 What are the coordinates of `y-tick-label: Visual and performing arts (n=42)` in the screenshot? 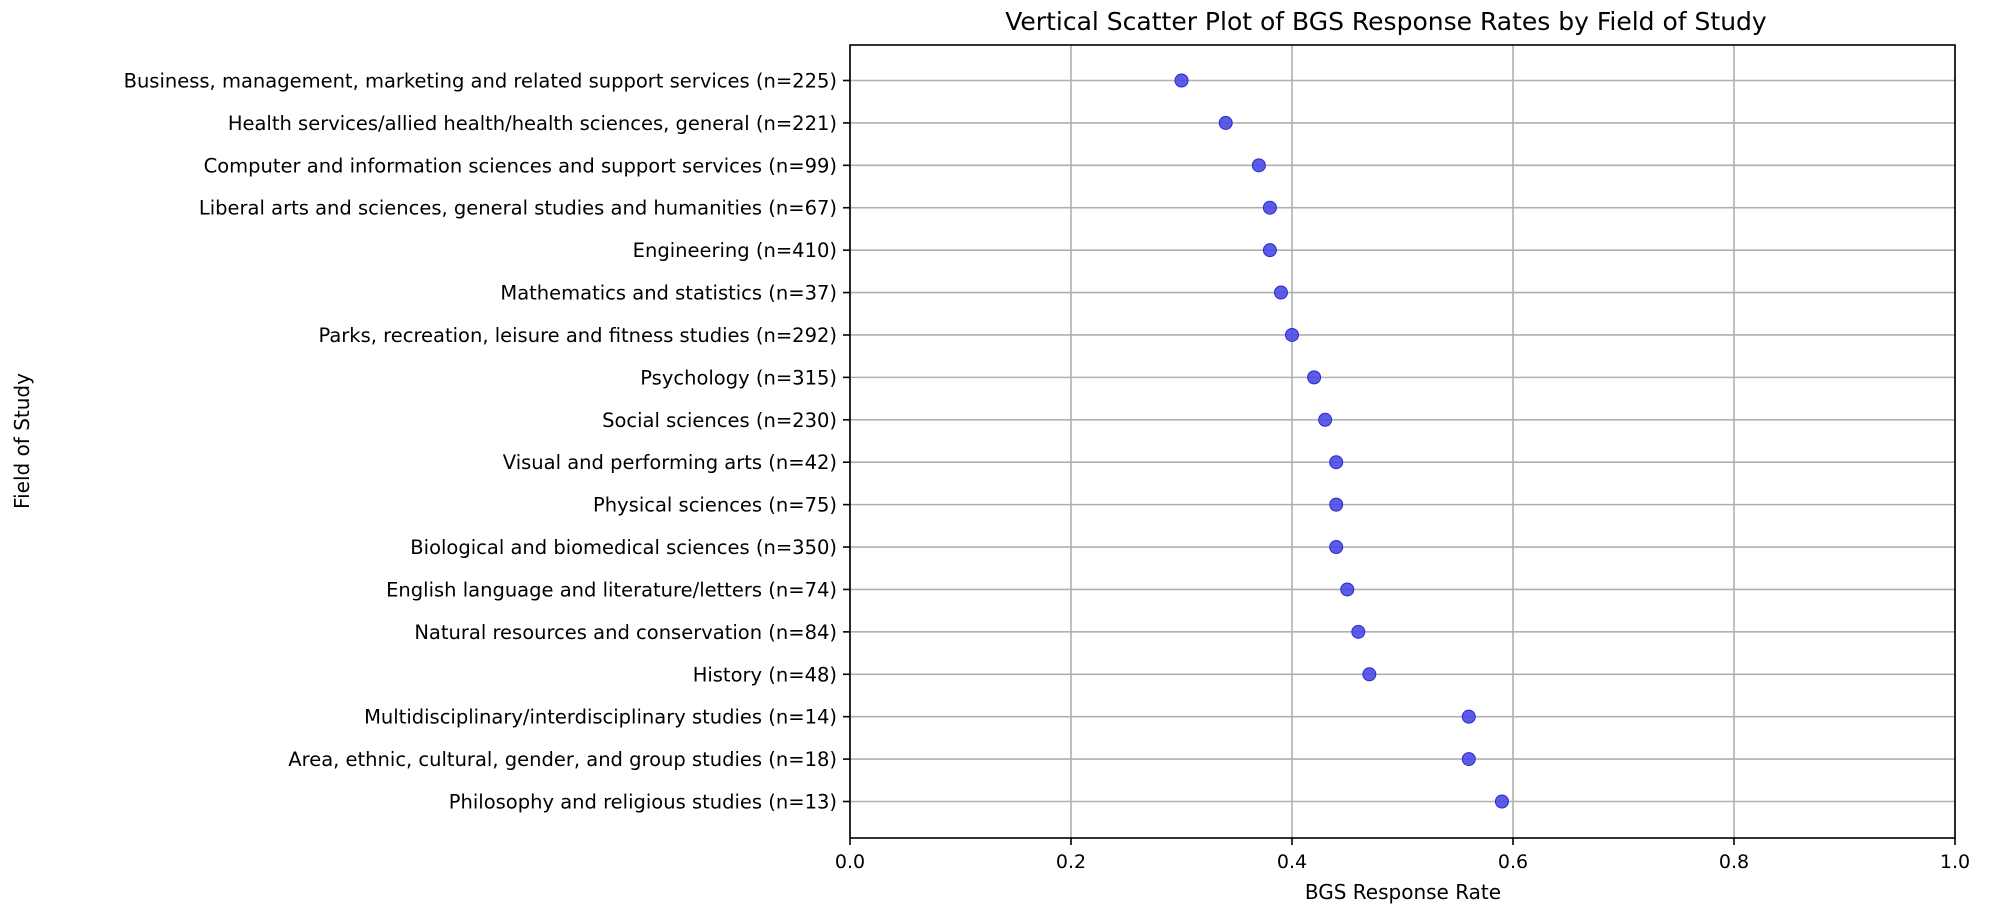 It's located at (670, 462).